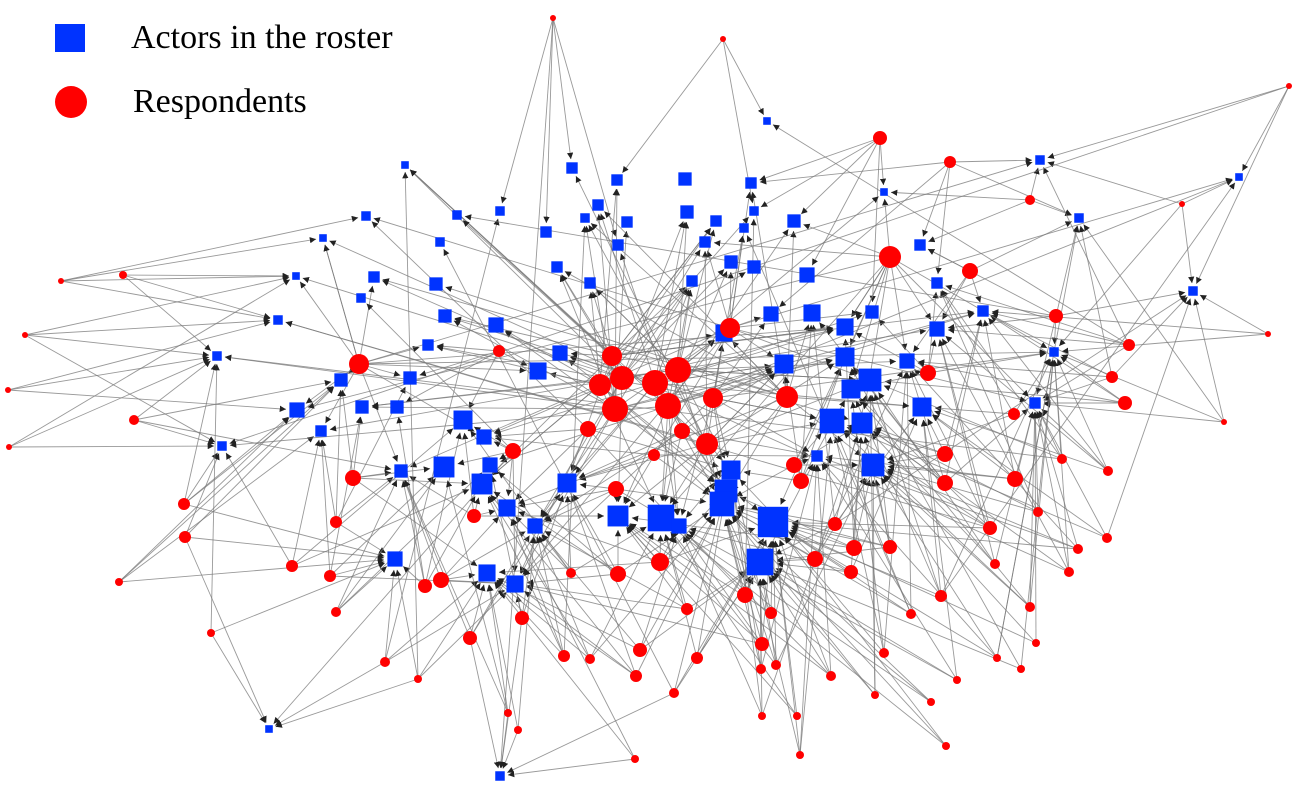 The height and width of the screenshot is (789, 1300). I want to click on legend-swatch-respondents, so click(71, 102).